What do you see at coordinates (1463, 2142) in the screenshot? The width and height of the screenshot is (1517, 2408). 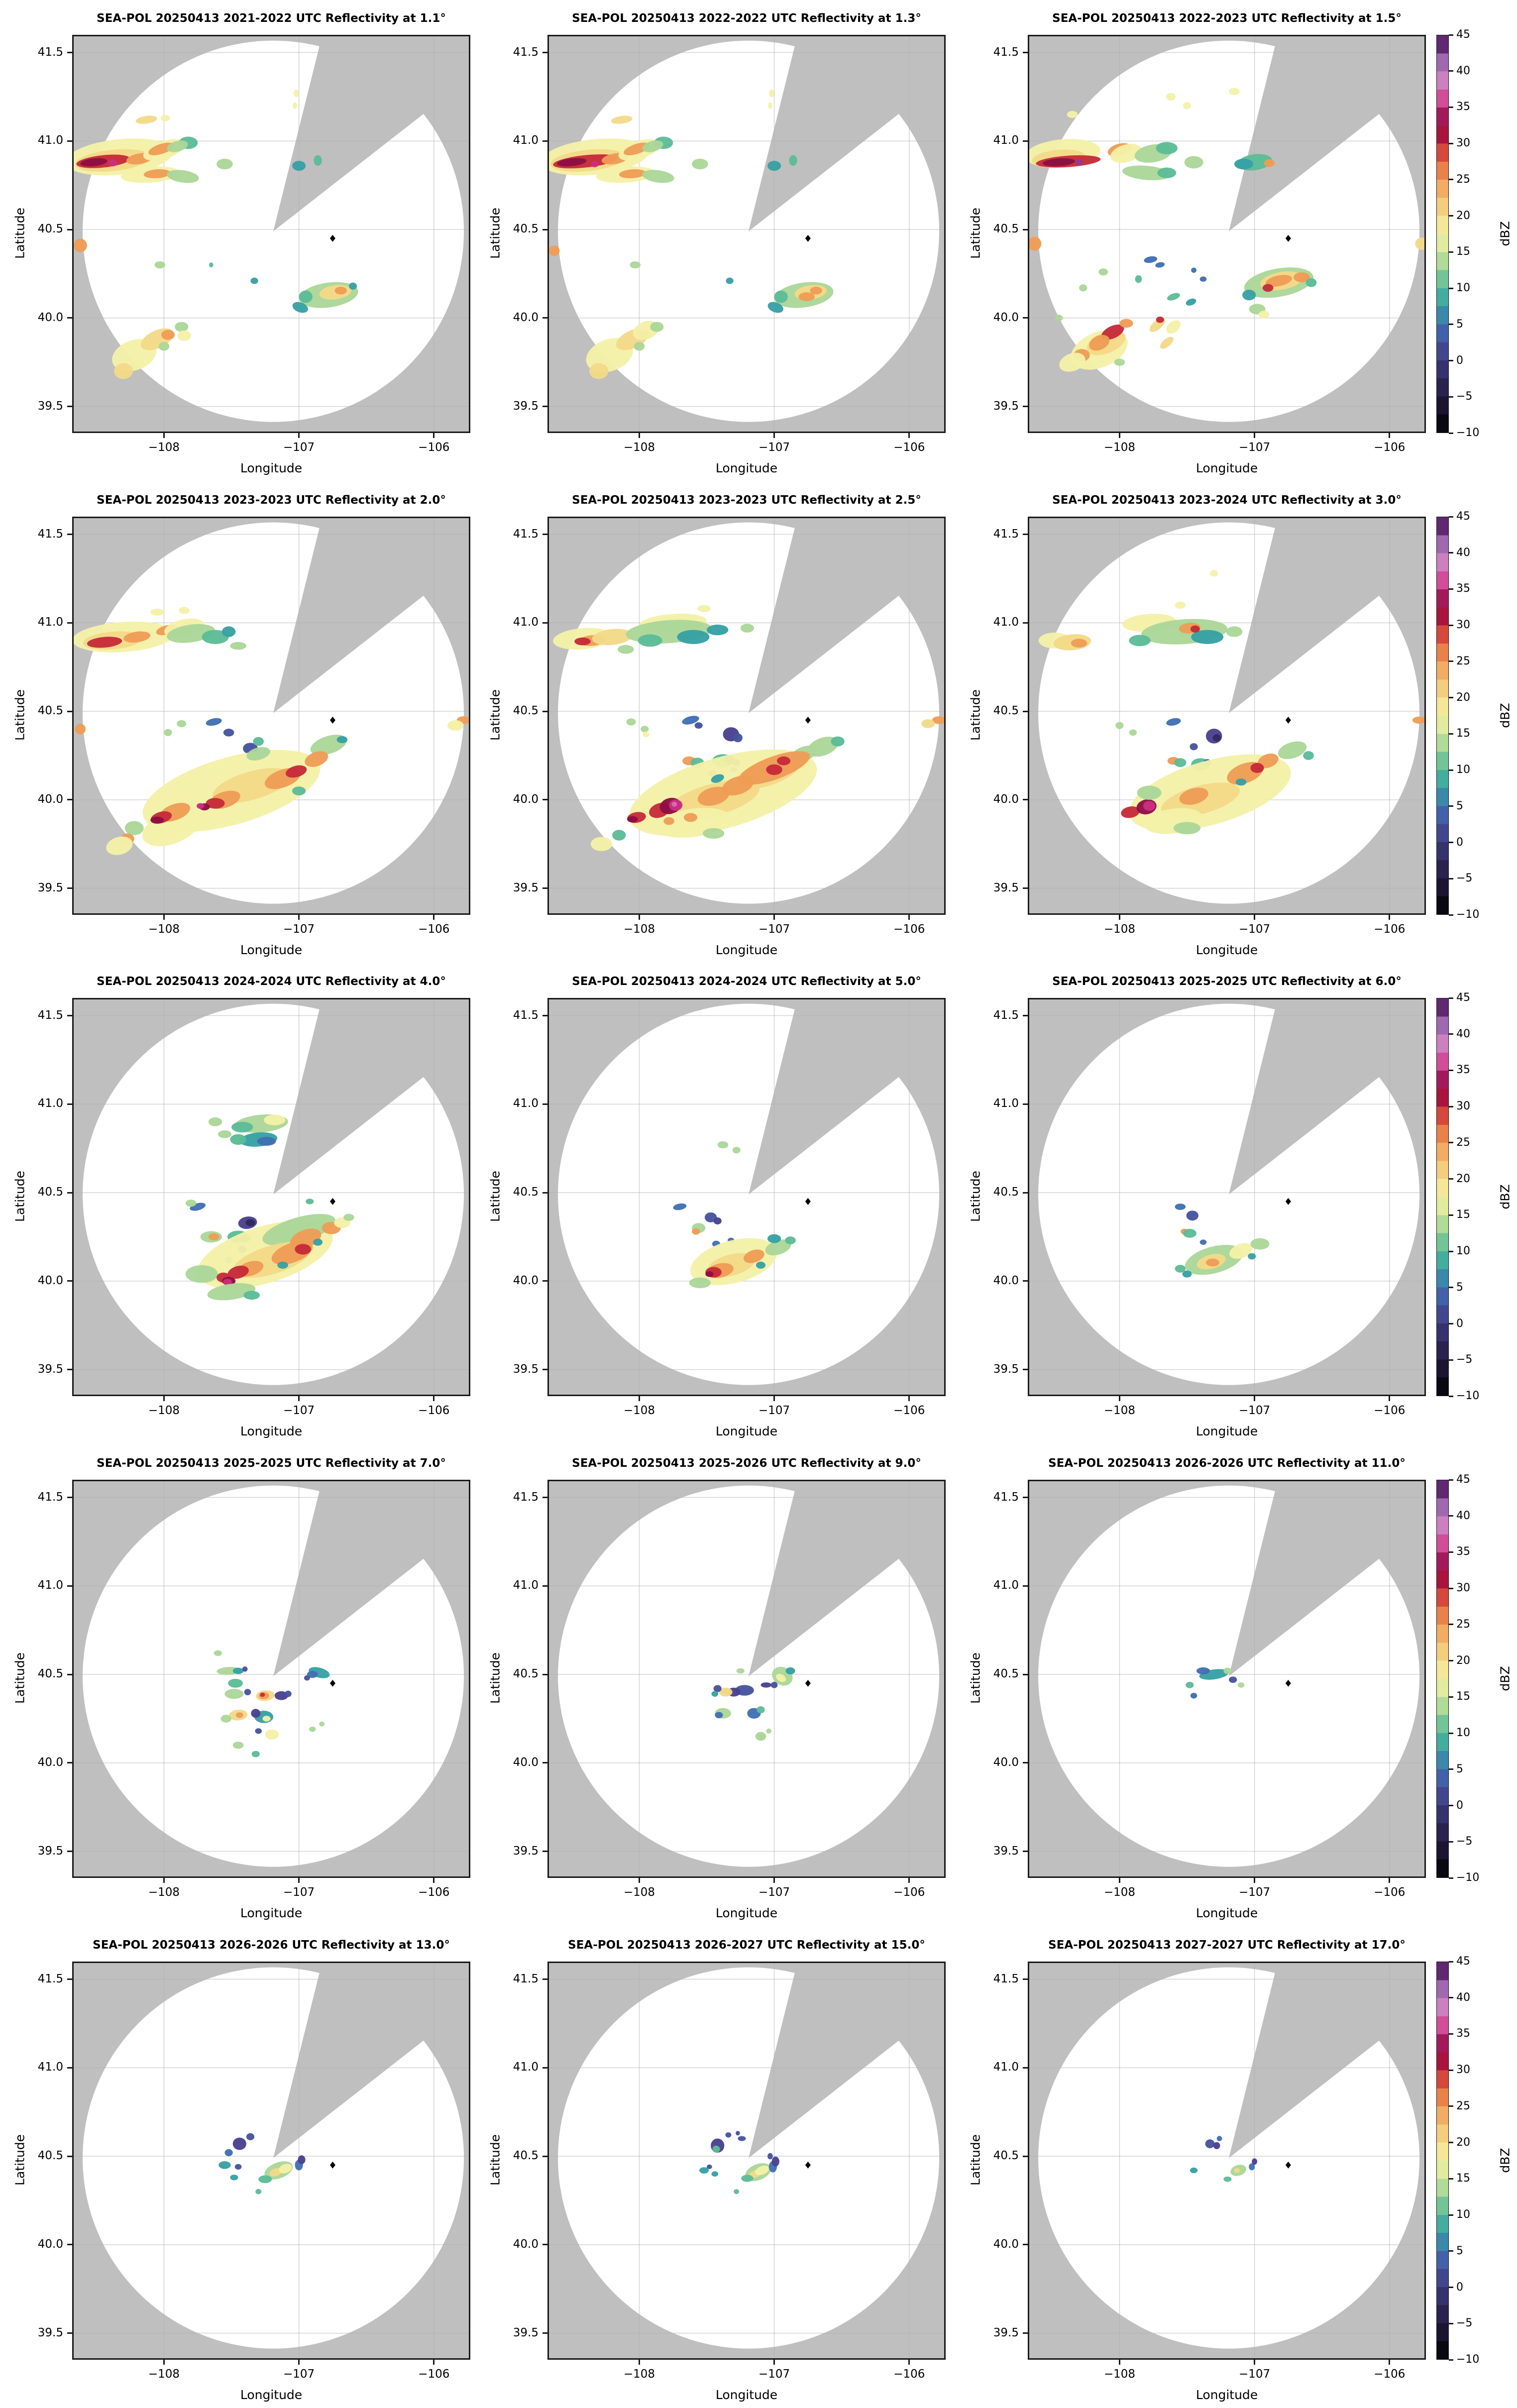 I see `colorbar-tick-label: 20` at bounding box center [1463, 2142].